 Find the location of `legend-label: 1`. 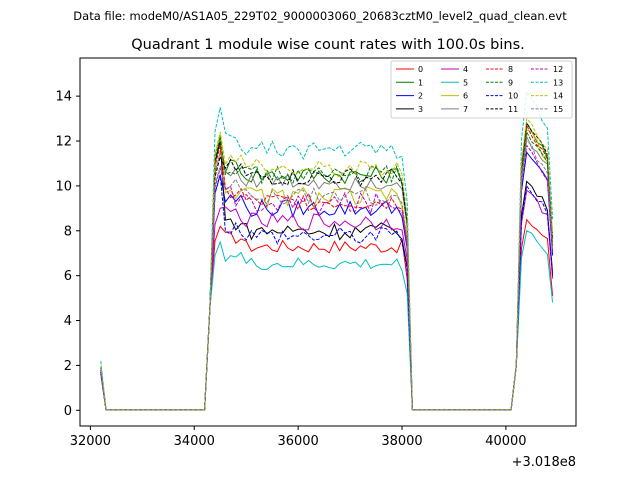

legend-label: 1 is located at coordinates (420, 82).